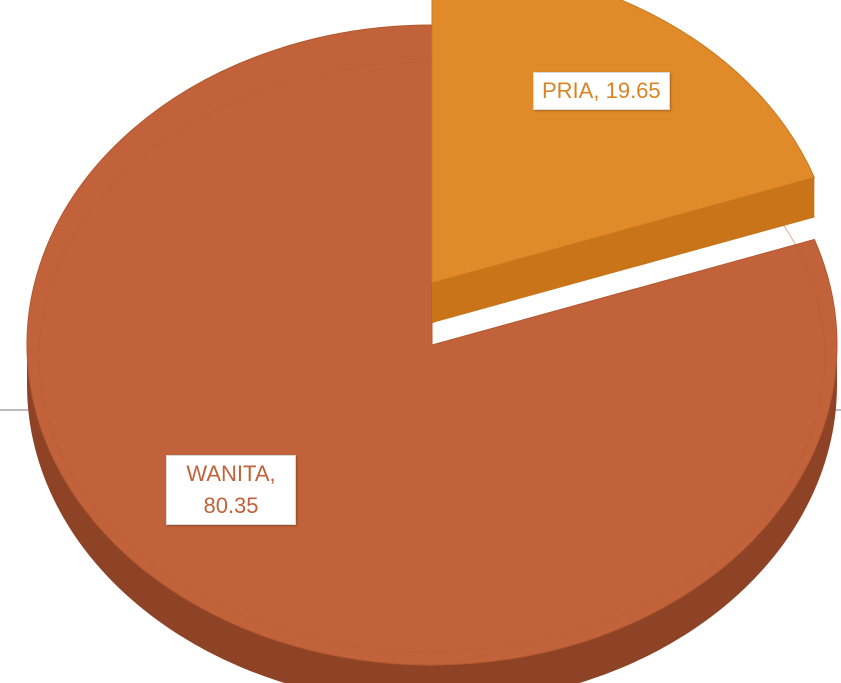  Describe the element at coordinates (231, 490) in the screenshot. I see `data-label-wanita: WANITA, 80.35` at that location.